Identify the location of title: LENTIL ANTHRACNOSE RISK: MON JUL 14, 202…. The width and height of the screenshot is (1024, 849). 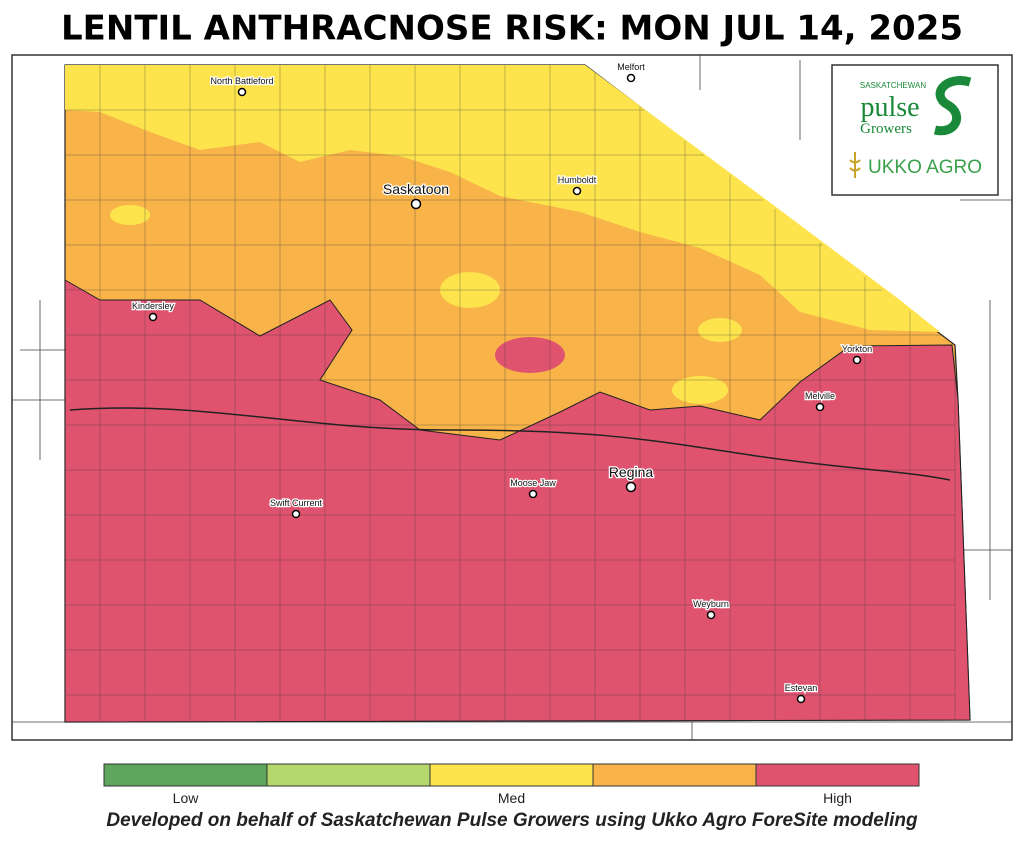
(512, 29).